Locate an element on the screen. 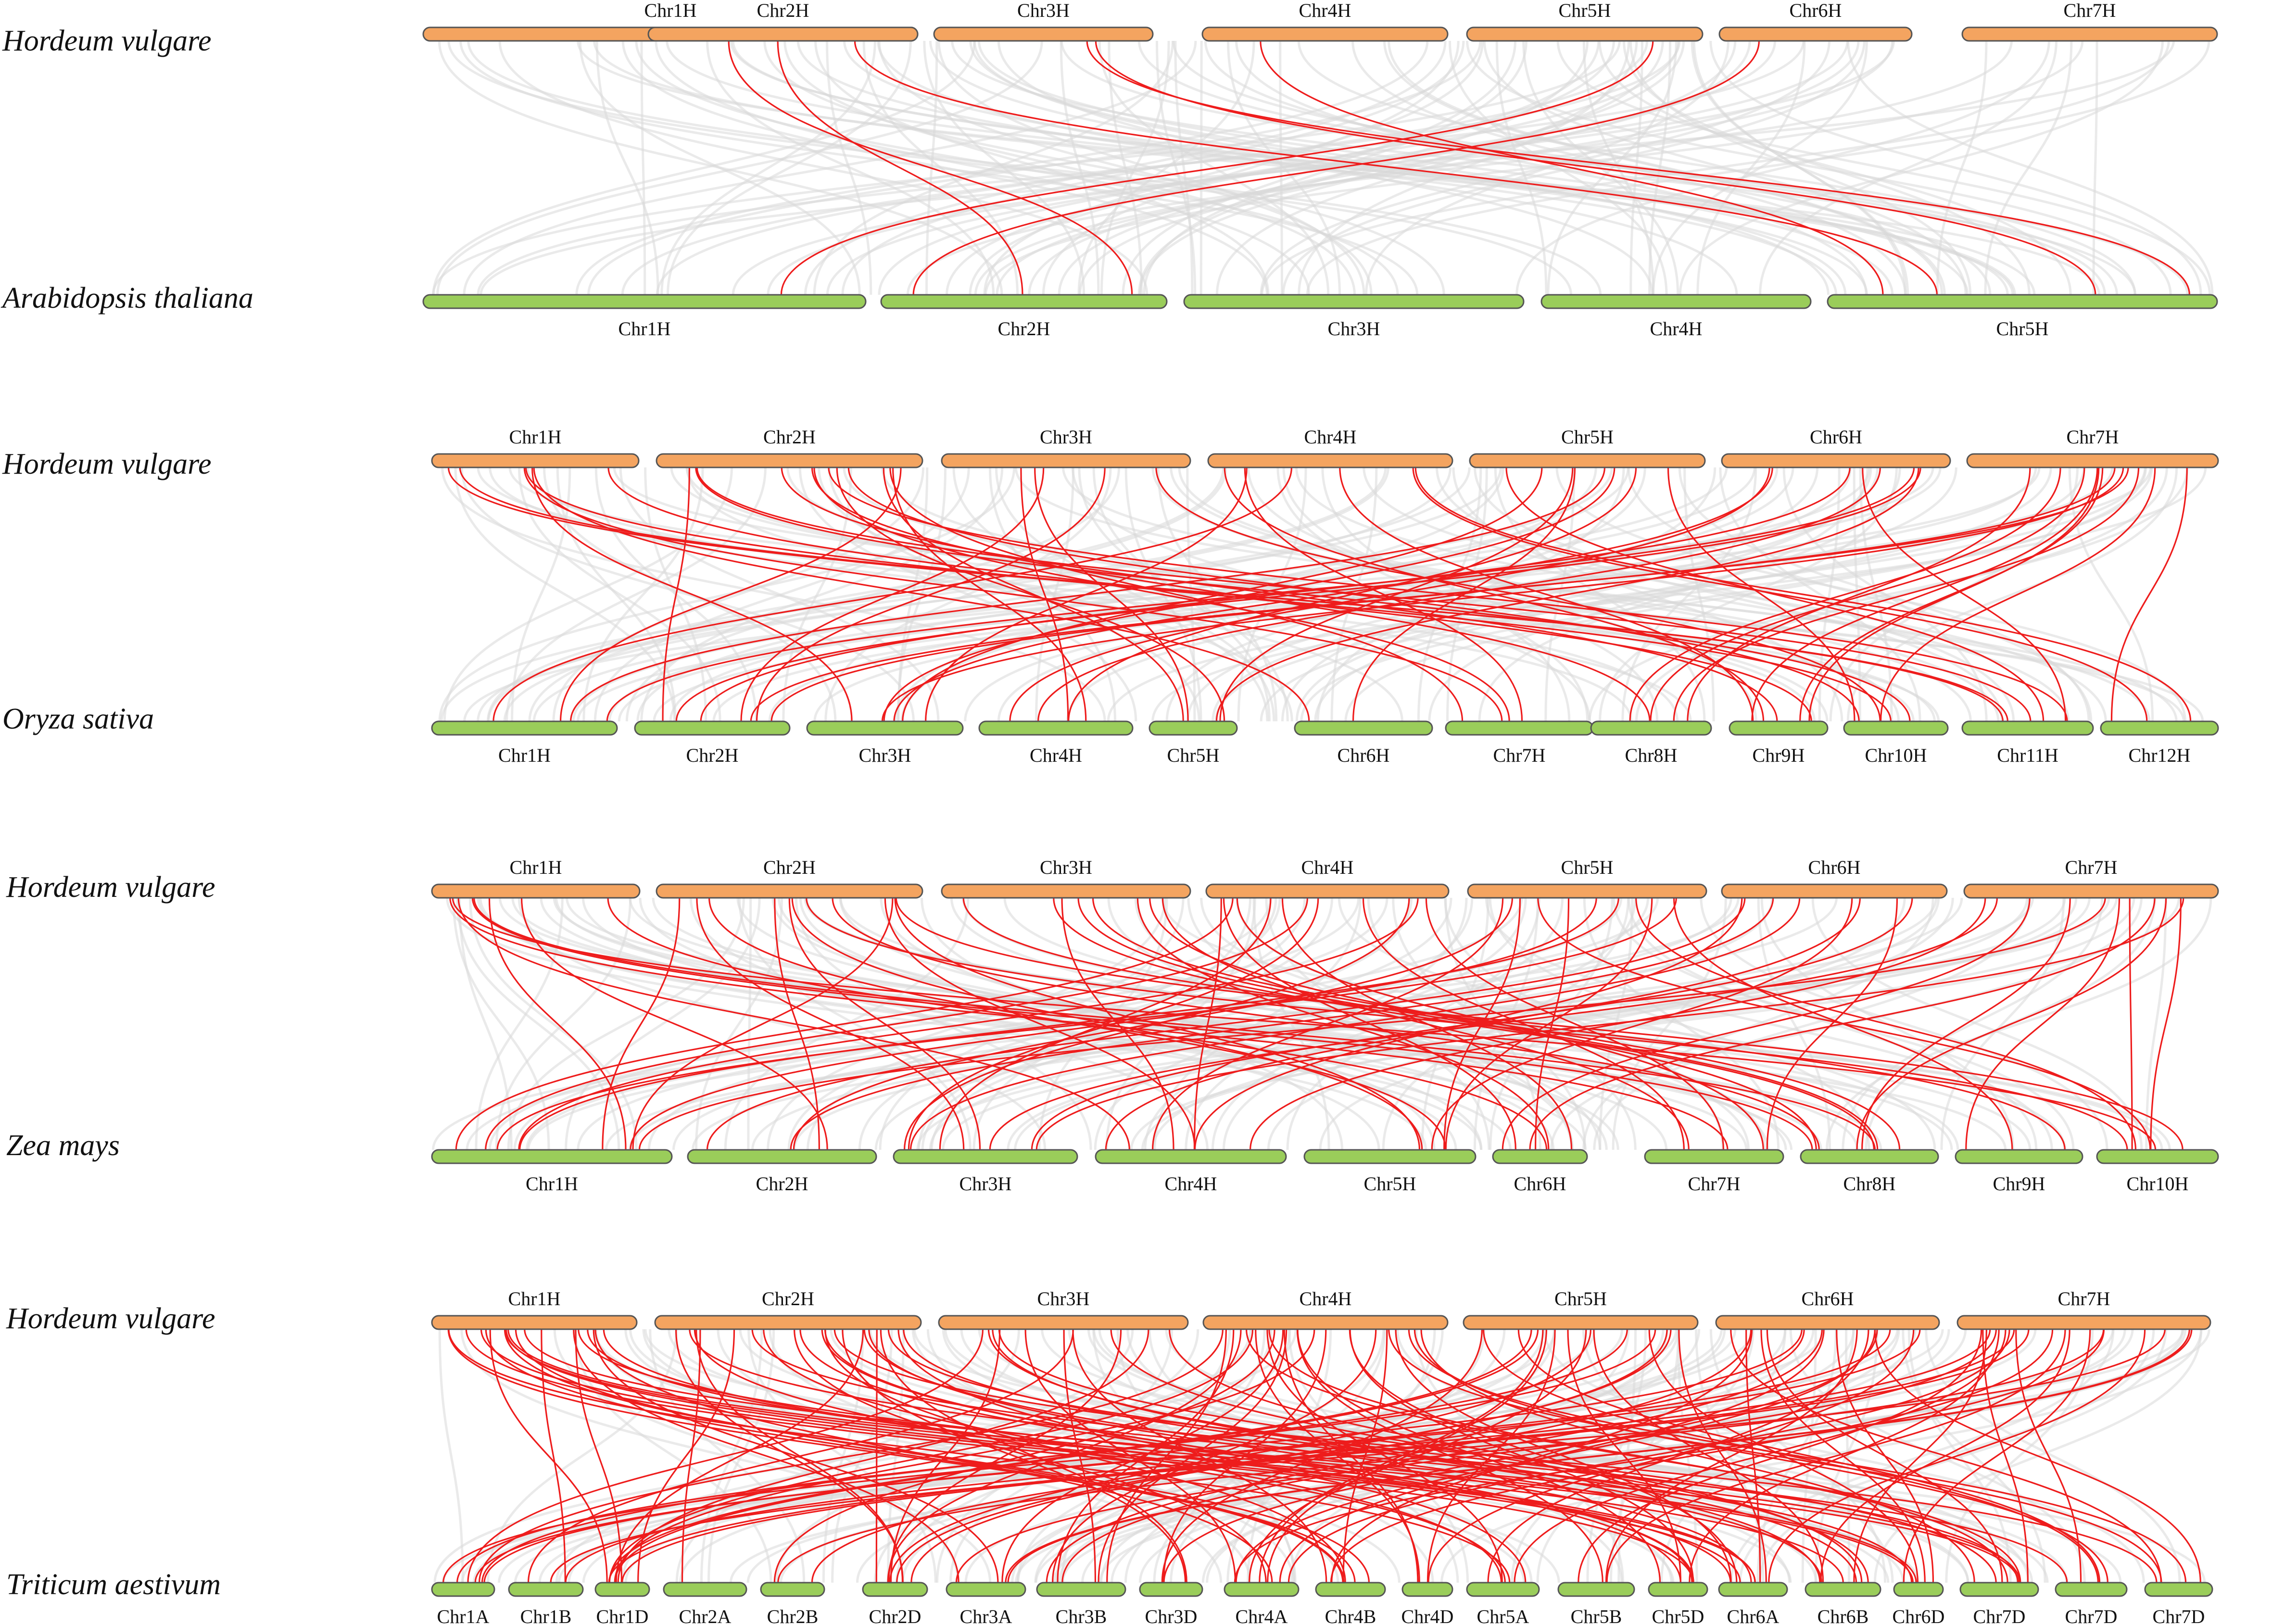 This screenshot has height=1624, width=2272. bottom-species-label: Zea mays is located at coordinates (63, 1145).